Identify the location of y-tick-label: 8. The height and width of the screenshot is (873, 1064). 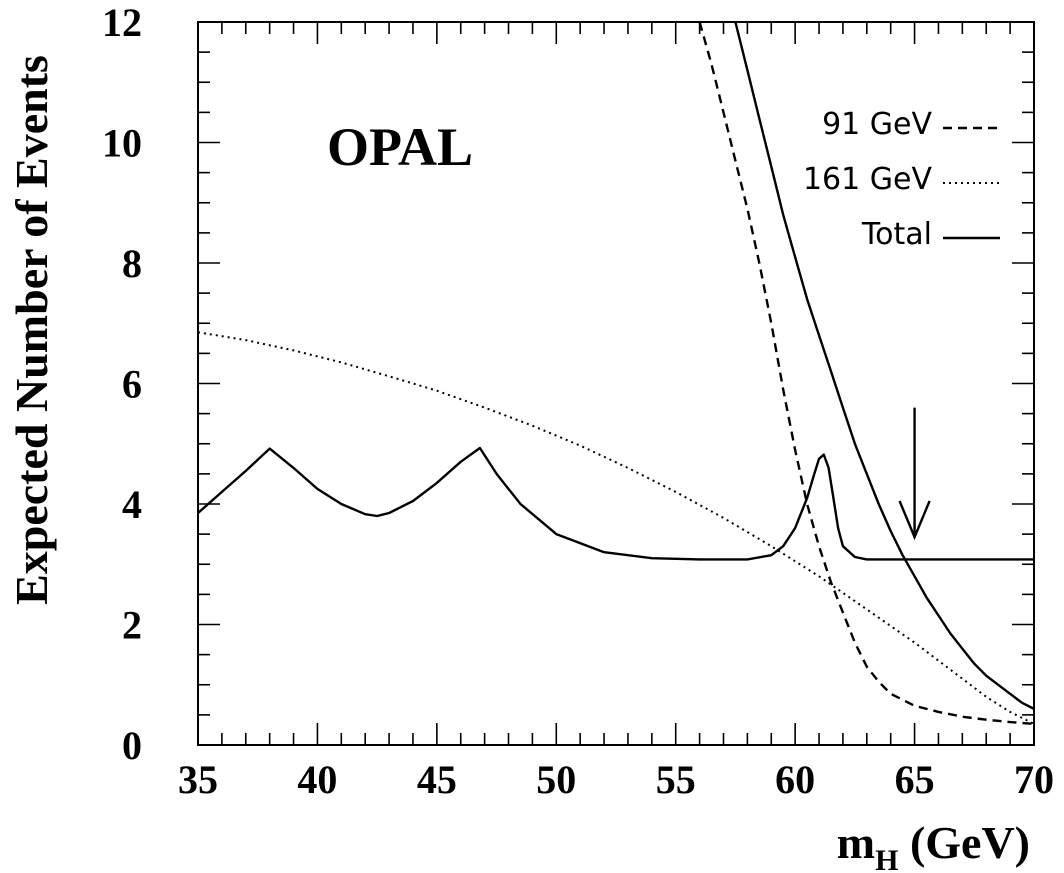
(132, 263).